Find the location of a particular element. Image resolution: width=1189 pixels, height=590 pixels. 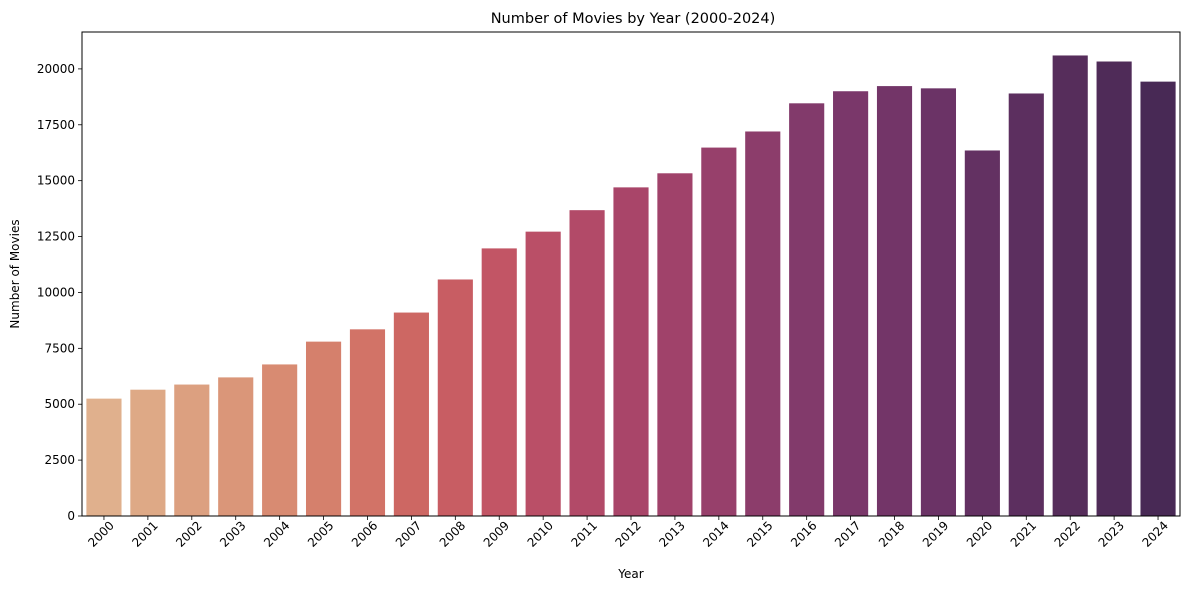

x-tick-label: 2019 is located at coordinates (935, 533).